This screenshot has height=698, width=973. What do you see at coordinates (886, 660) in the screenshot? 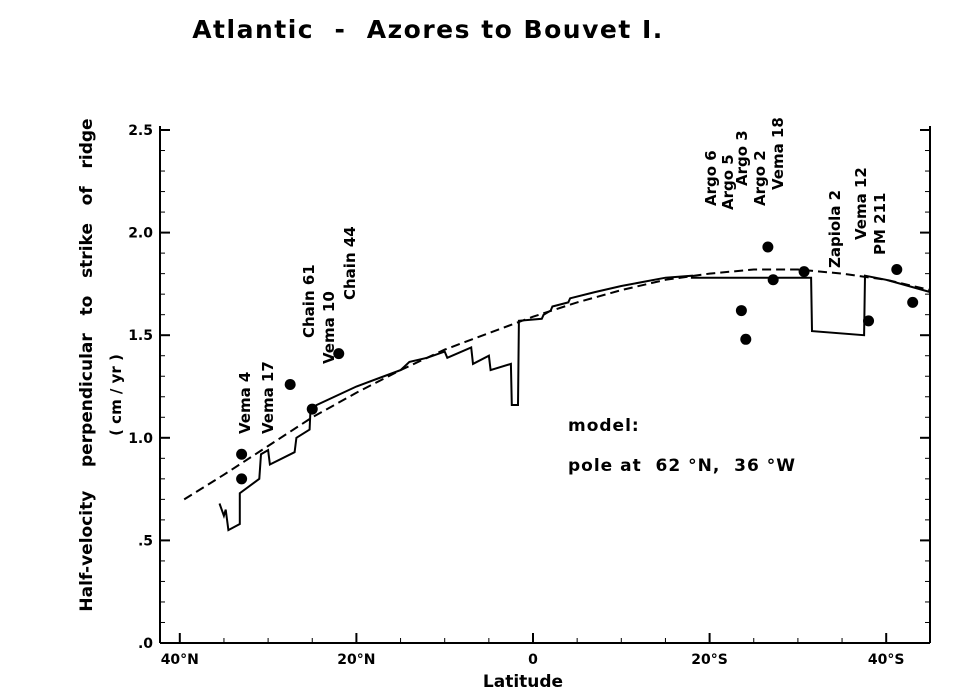
I see `x-tick-label: 40°S` at bounding box center [886, 660].